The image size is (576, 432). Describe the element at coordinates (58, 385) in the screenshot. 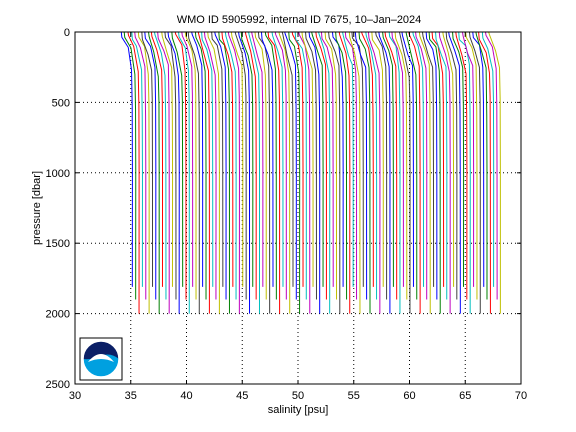

I see `y-tick-label: 2500` at that location.